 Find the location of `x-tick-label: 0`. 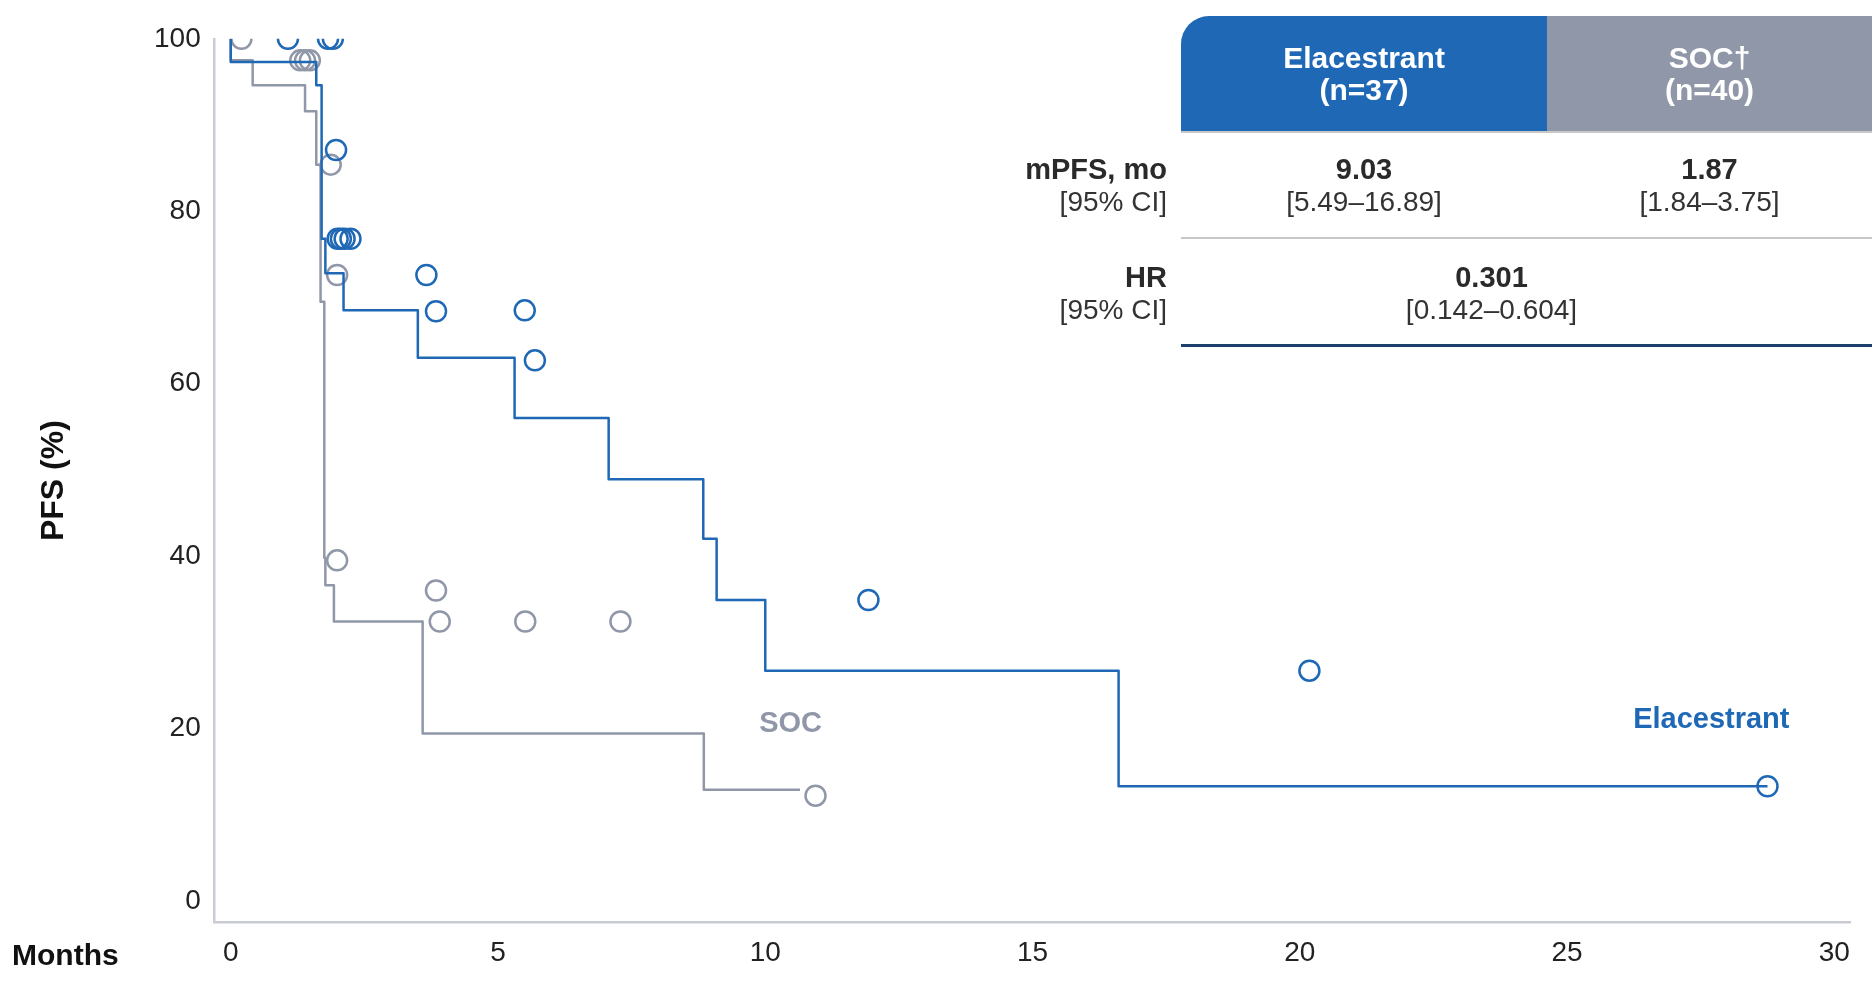

x-tick-label: 0 is located at coordinates (230, 951).